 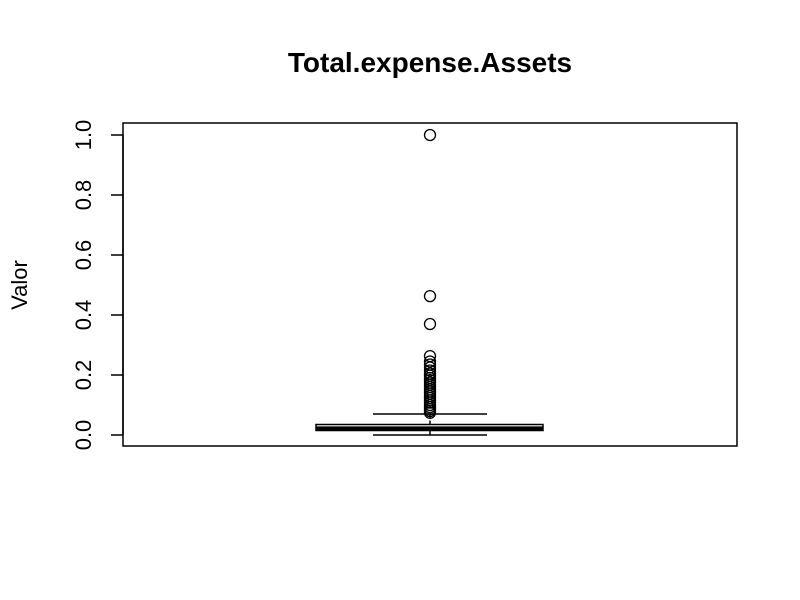 I want to click on y-tick-label: 1.0, so click(x=83, y=135).